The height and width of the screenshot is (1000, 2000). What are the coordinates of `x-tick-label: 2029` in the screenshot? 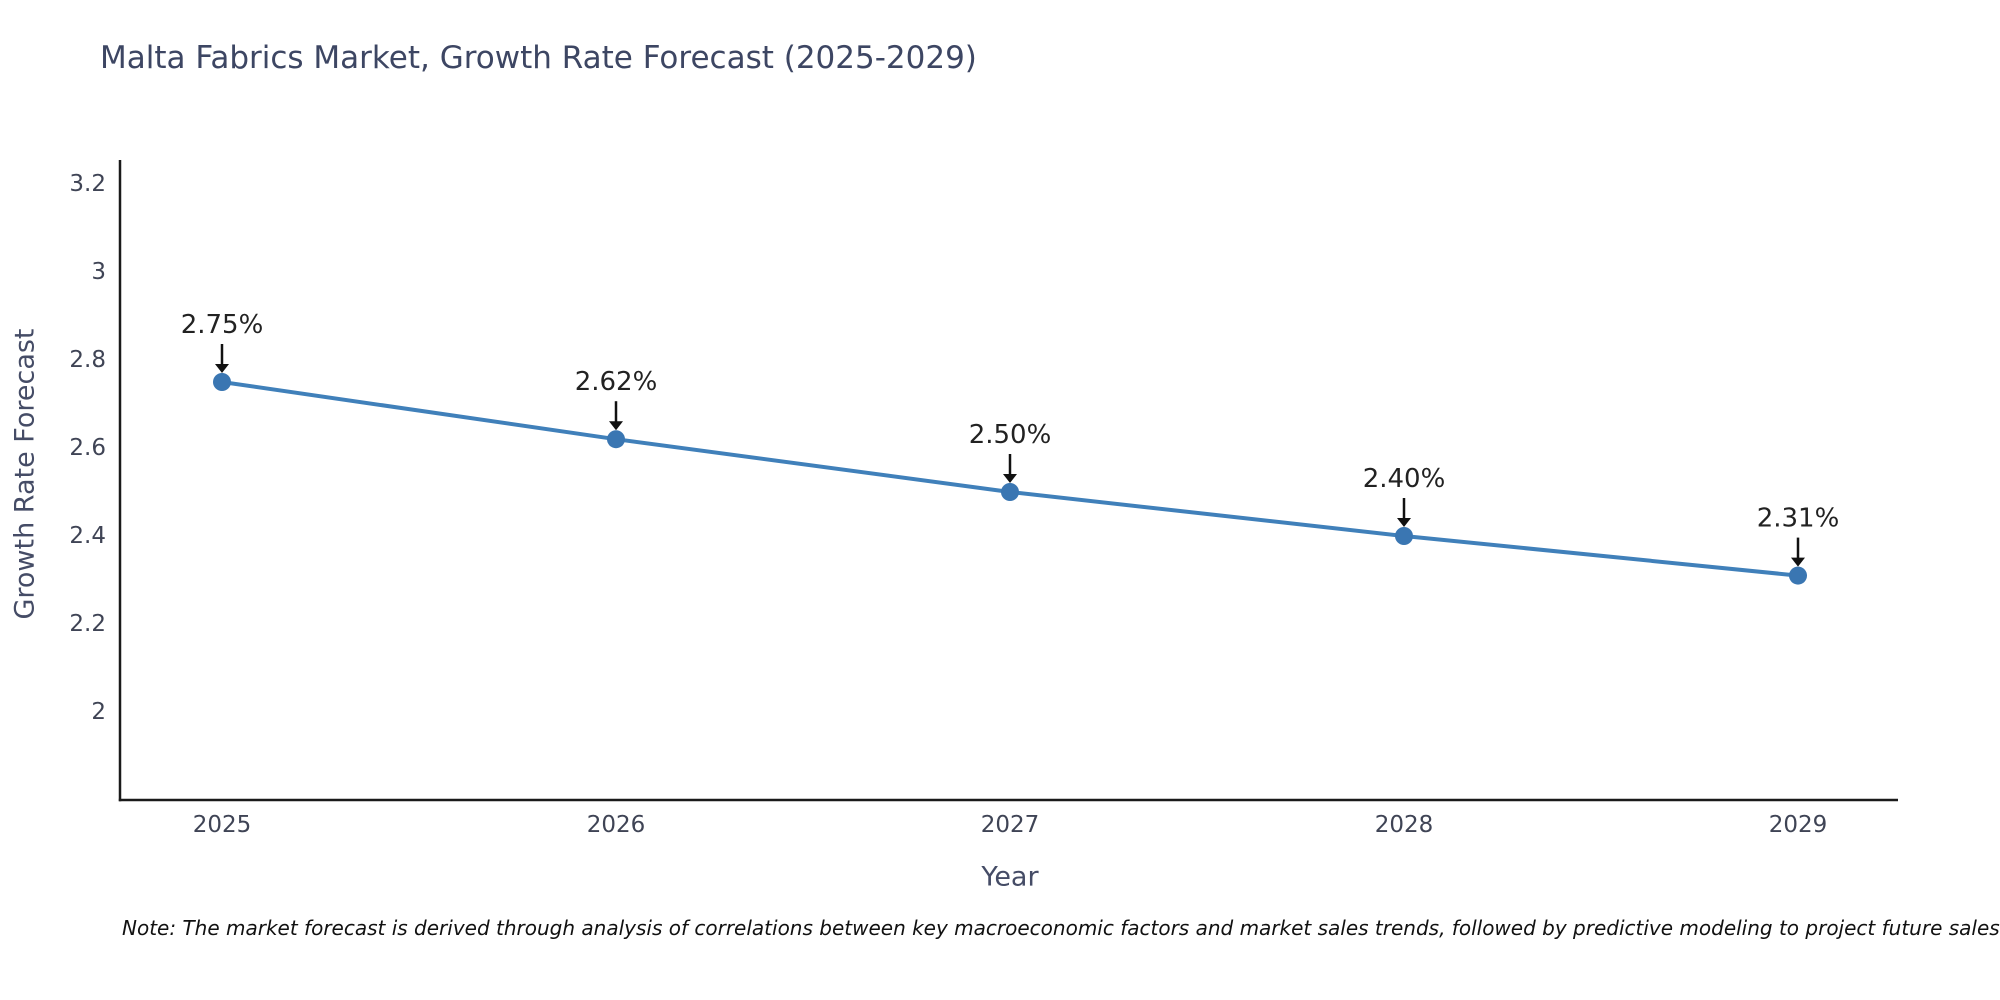 It's located at (1798, 825).